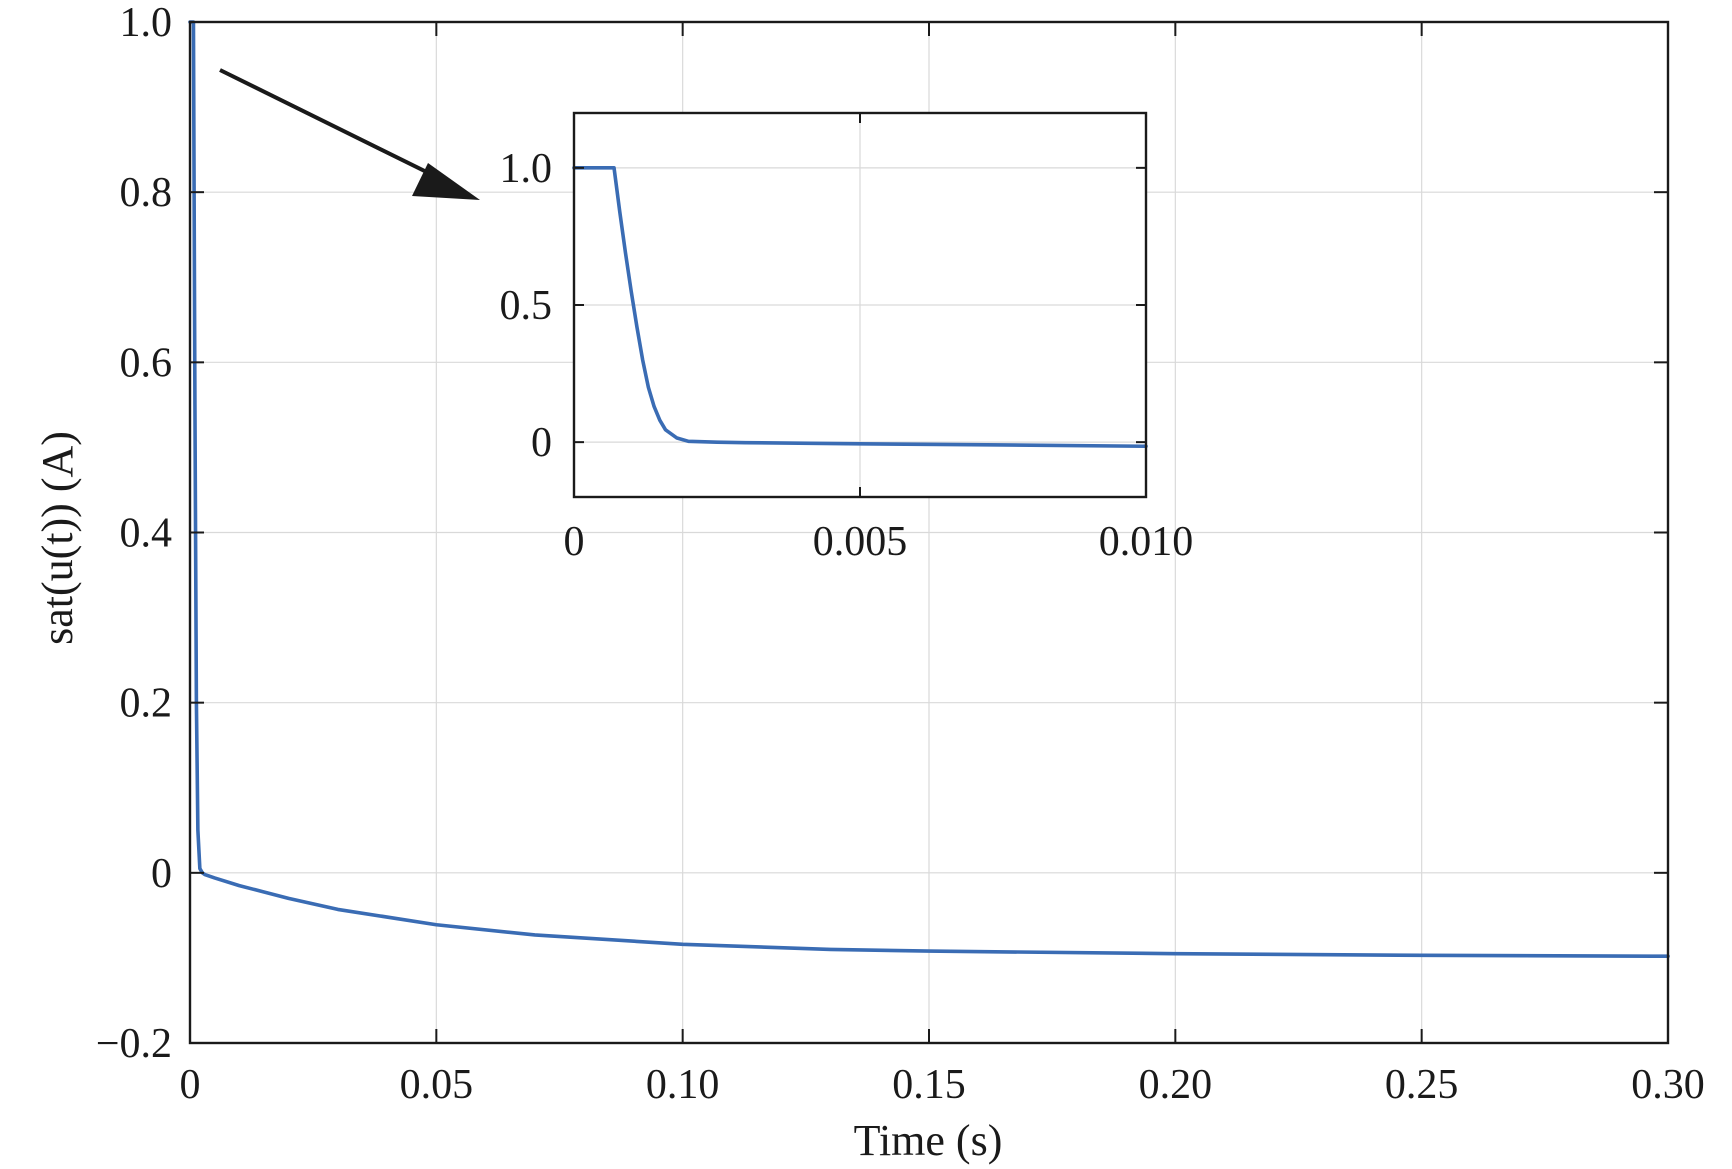  Describe the element at coordinates (1422, 1085) in the screenshot. I see `x-tick-label: 0.25` at that location.